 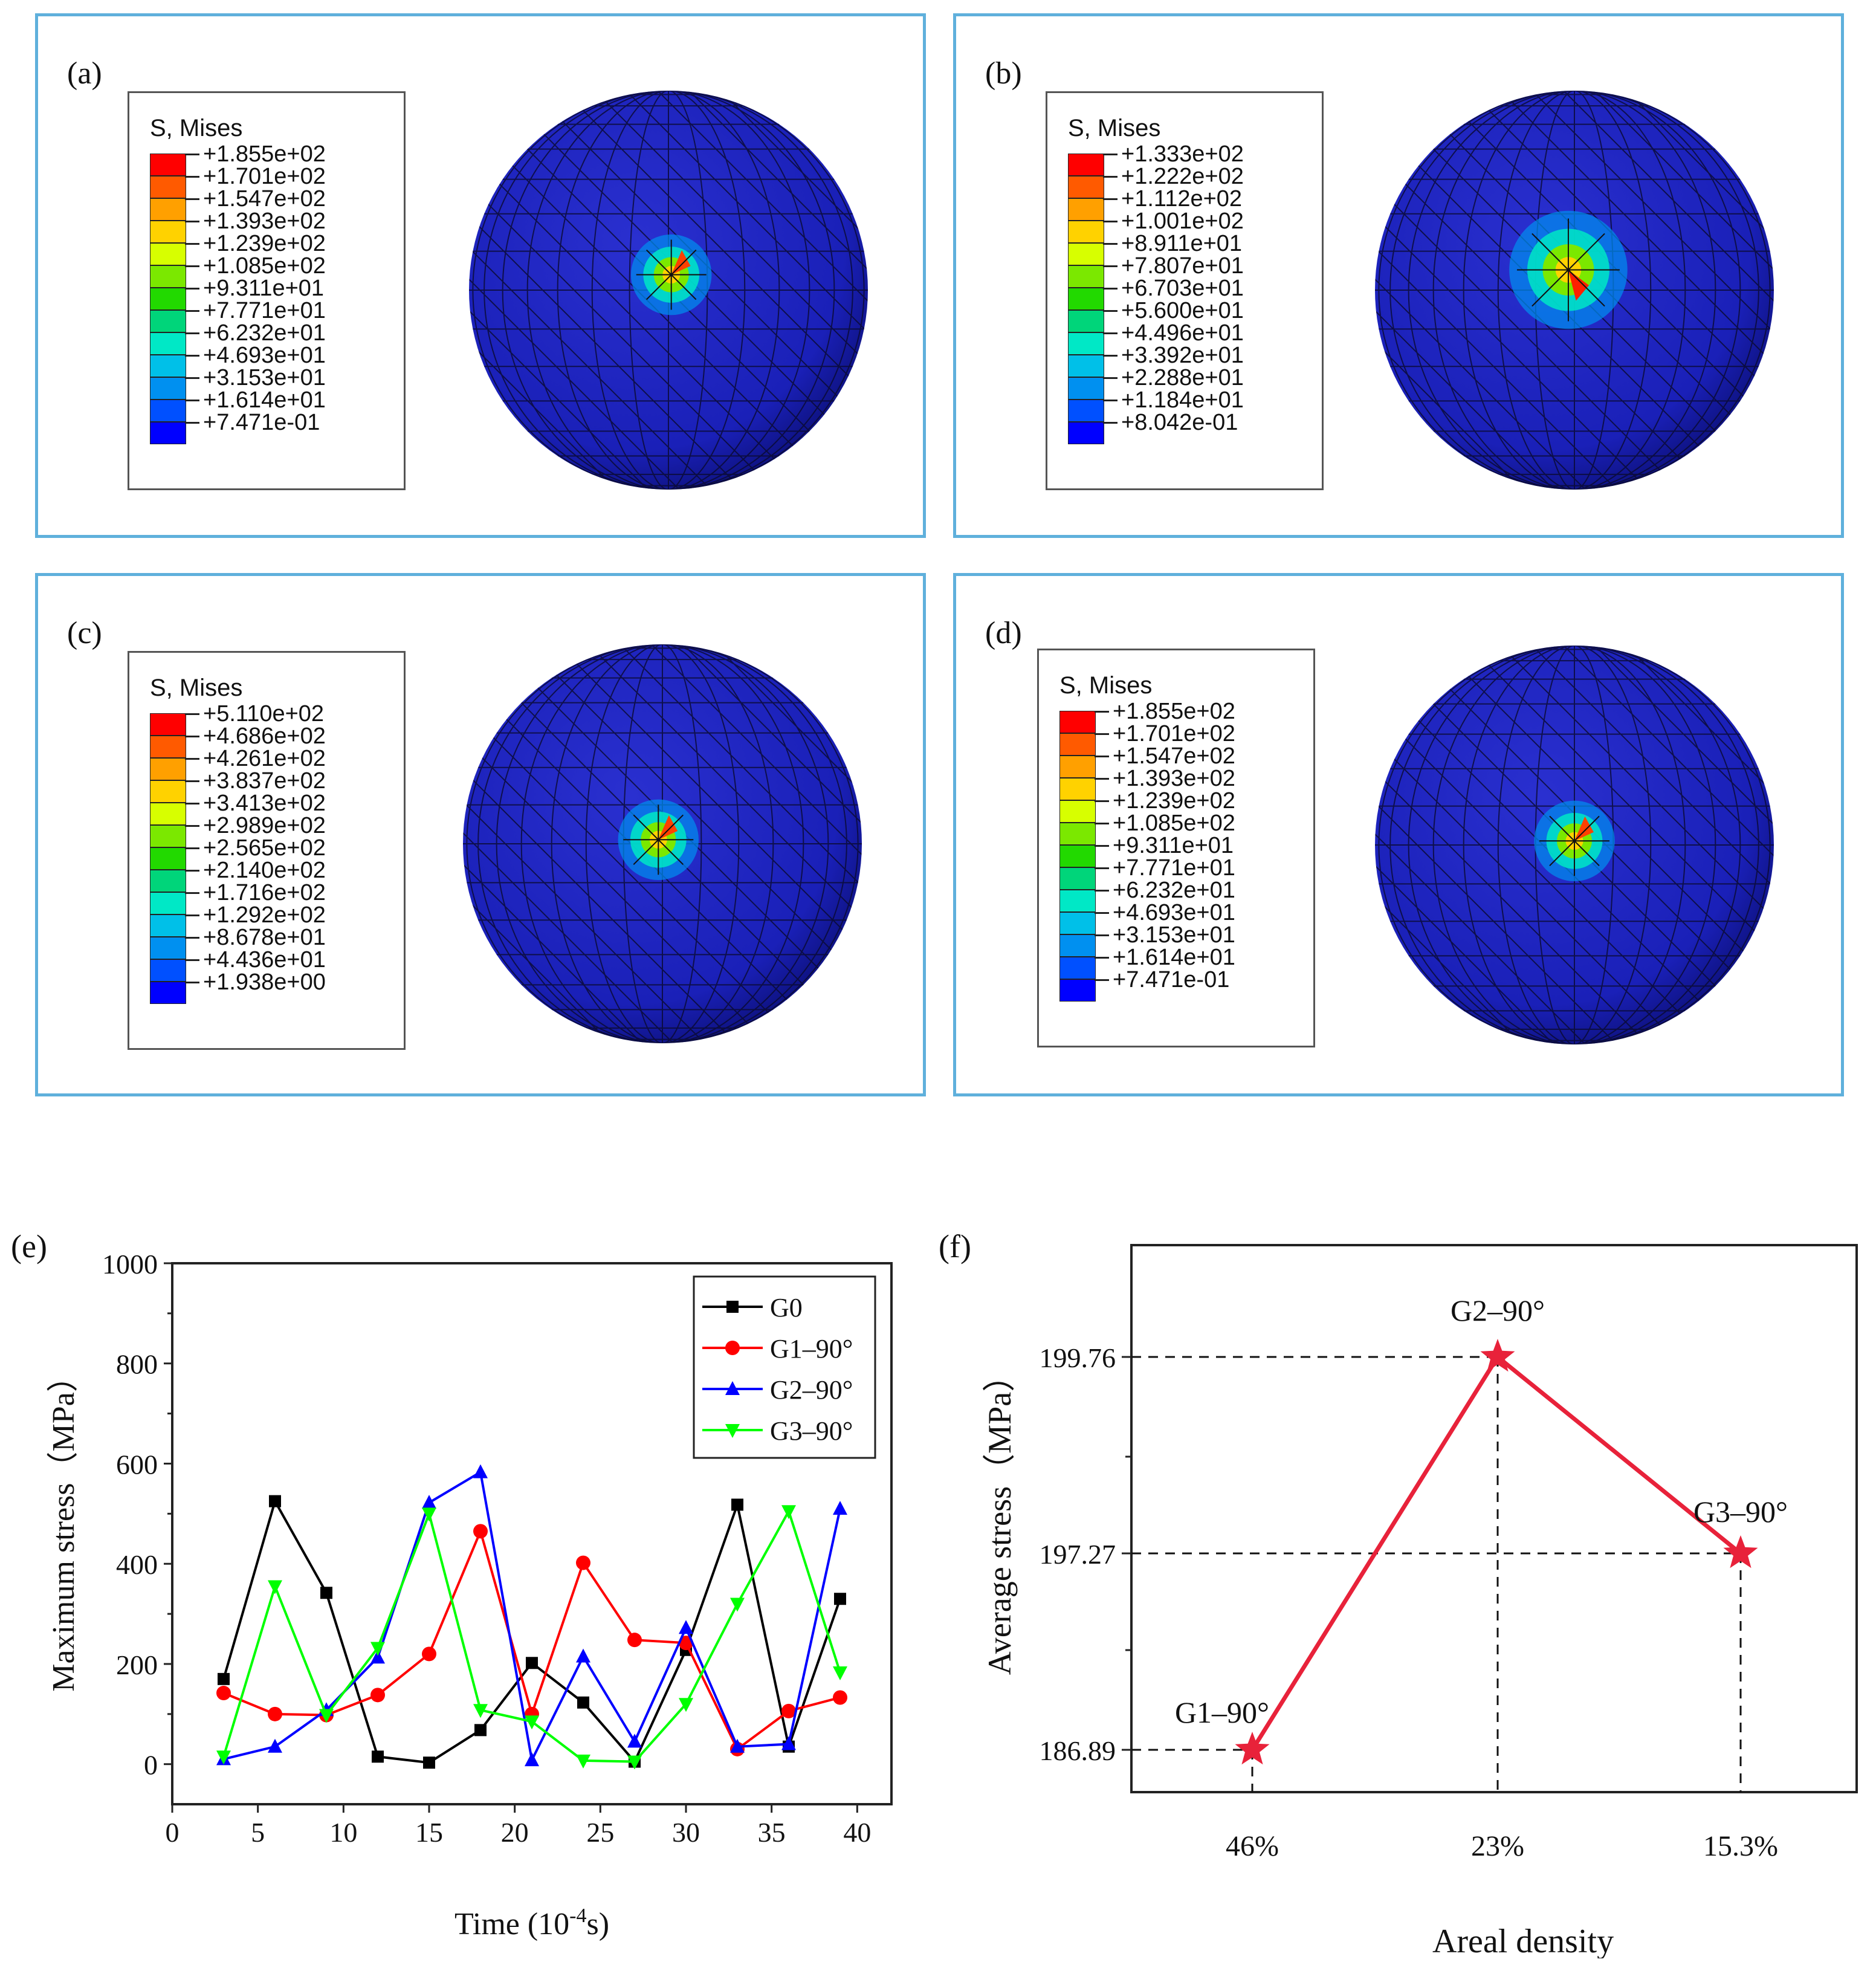 What do you see at coordinates (264, 915) in the screenshot?
I see `legend-level-label: +1.292e+02` at bounding box center [264, 915].